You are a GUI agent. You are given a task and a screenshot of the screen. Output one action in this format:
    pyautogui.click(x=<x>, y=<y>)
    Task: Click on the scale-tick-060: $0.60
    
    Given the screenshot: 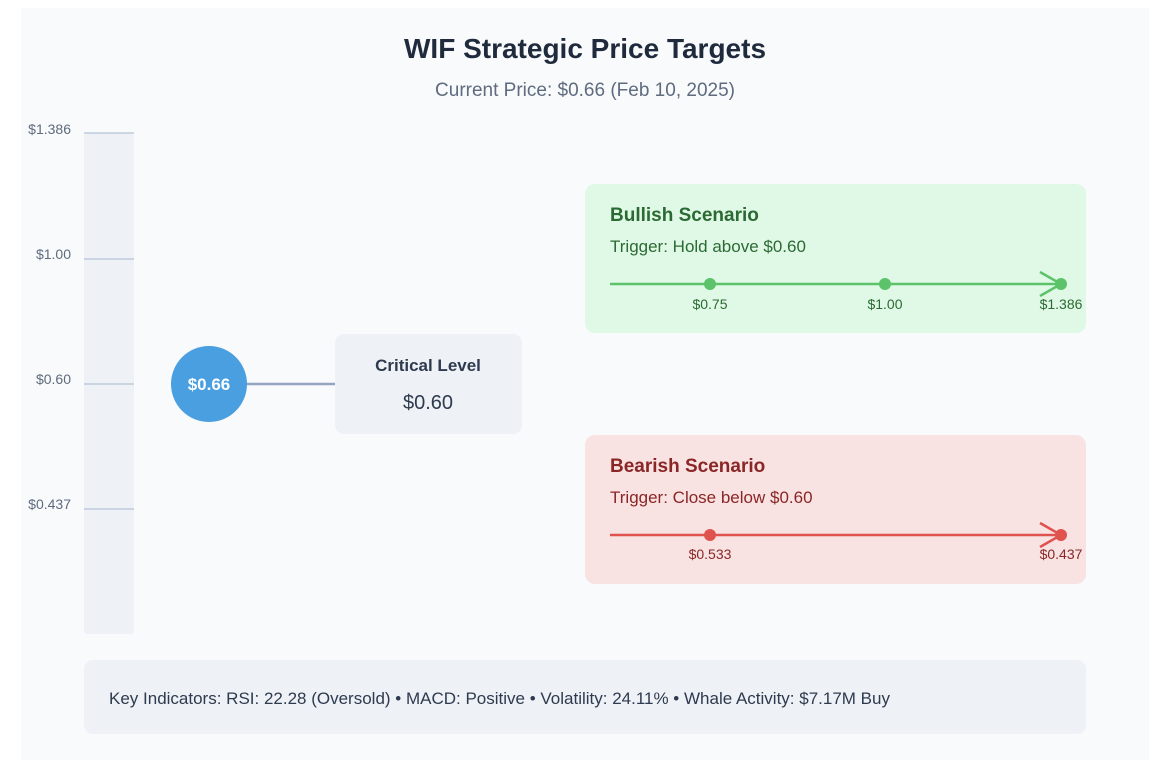 What is the action you would take?
    pyautogui.click(x=85, y=379)
    